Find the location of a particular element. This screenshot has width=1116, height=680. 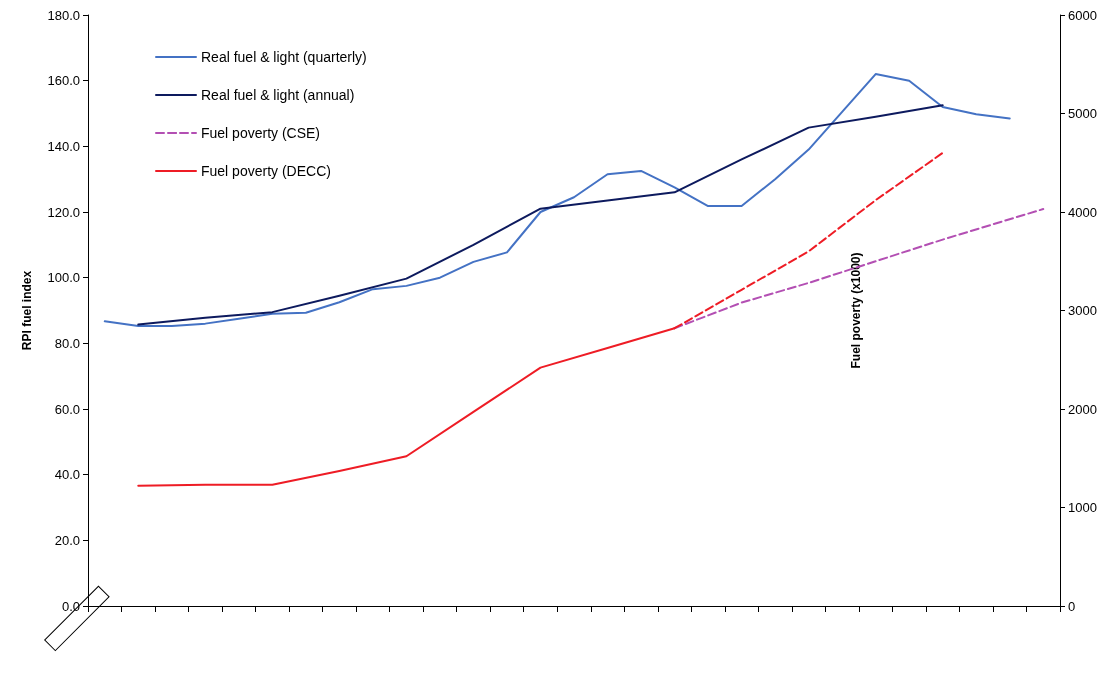

y2-tick-label: 0 is located at coordinates (1072, 606).